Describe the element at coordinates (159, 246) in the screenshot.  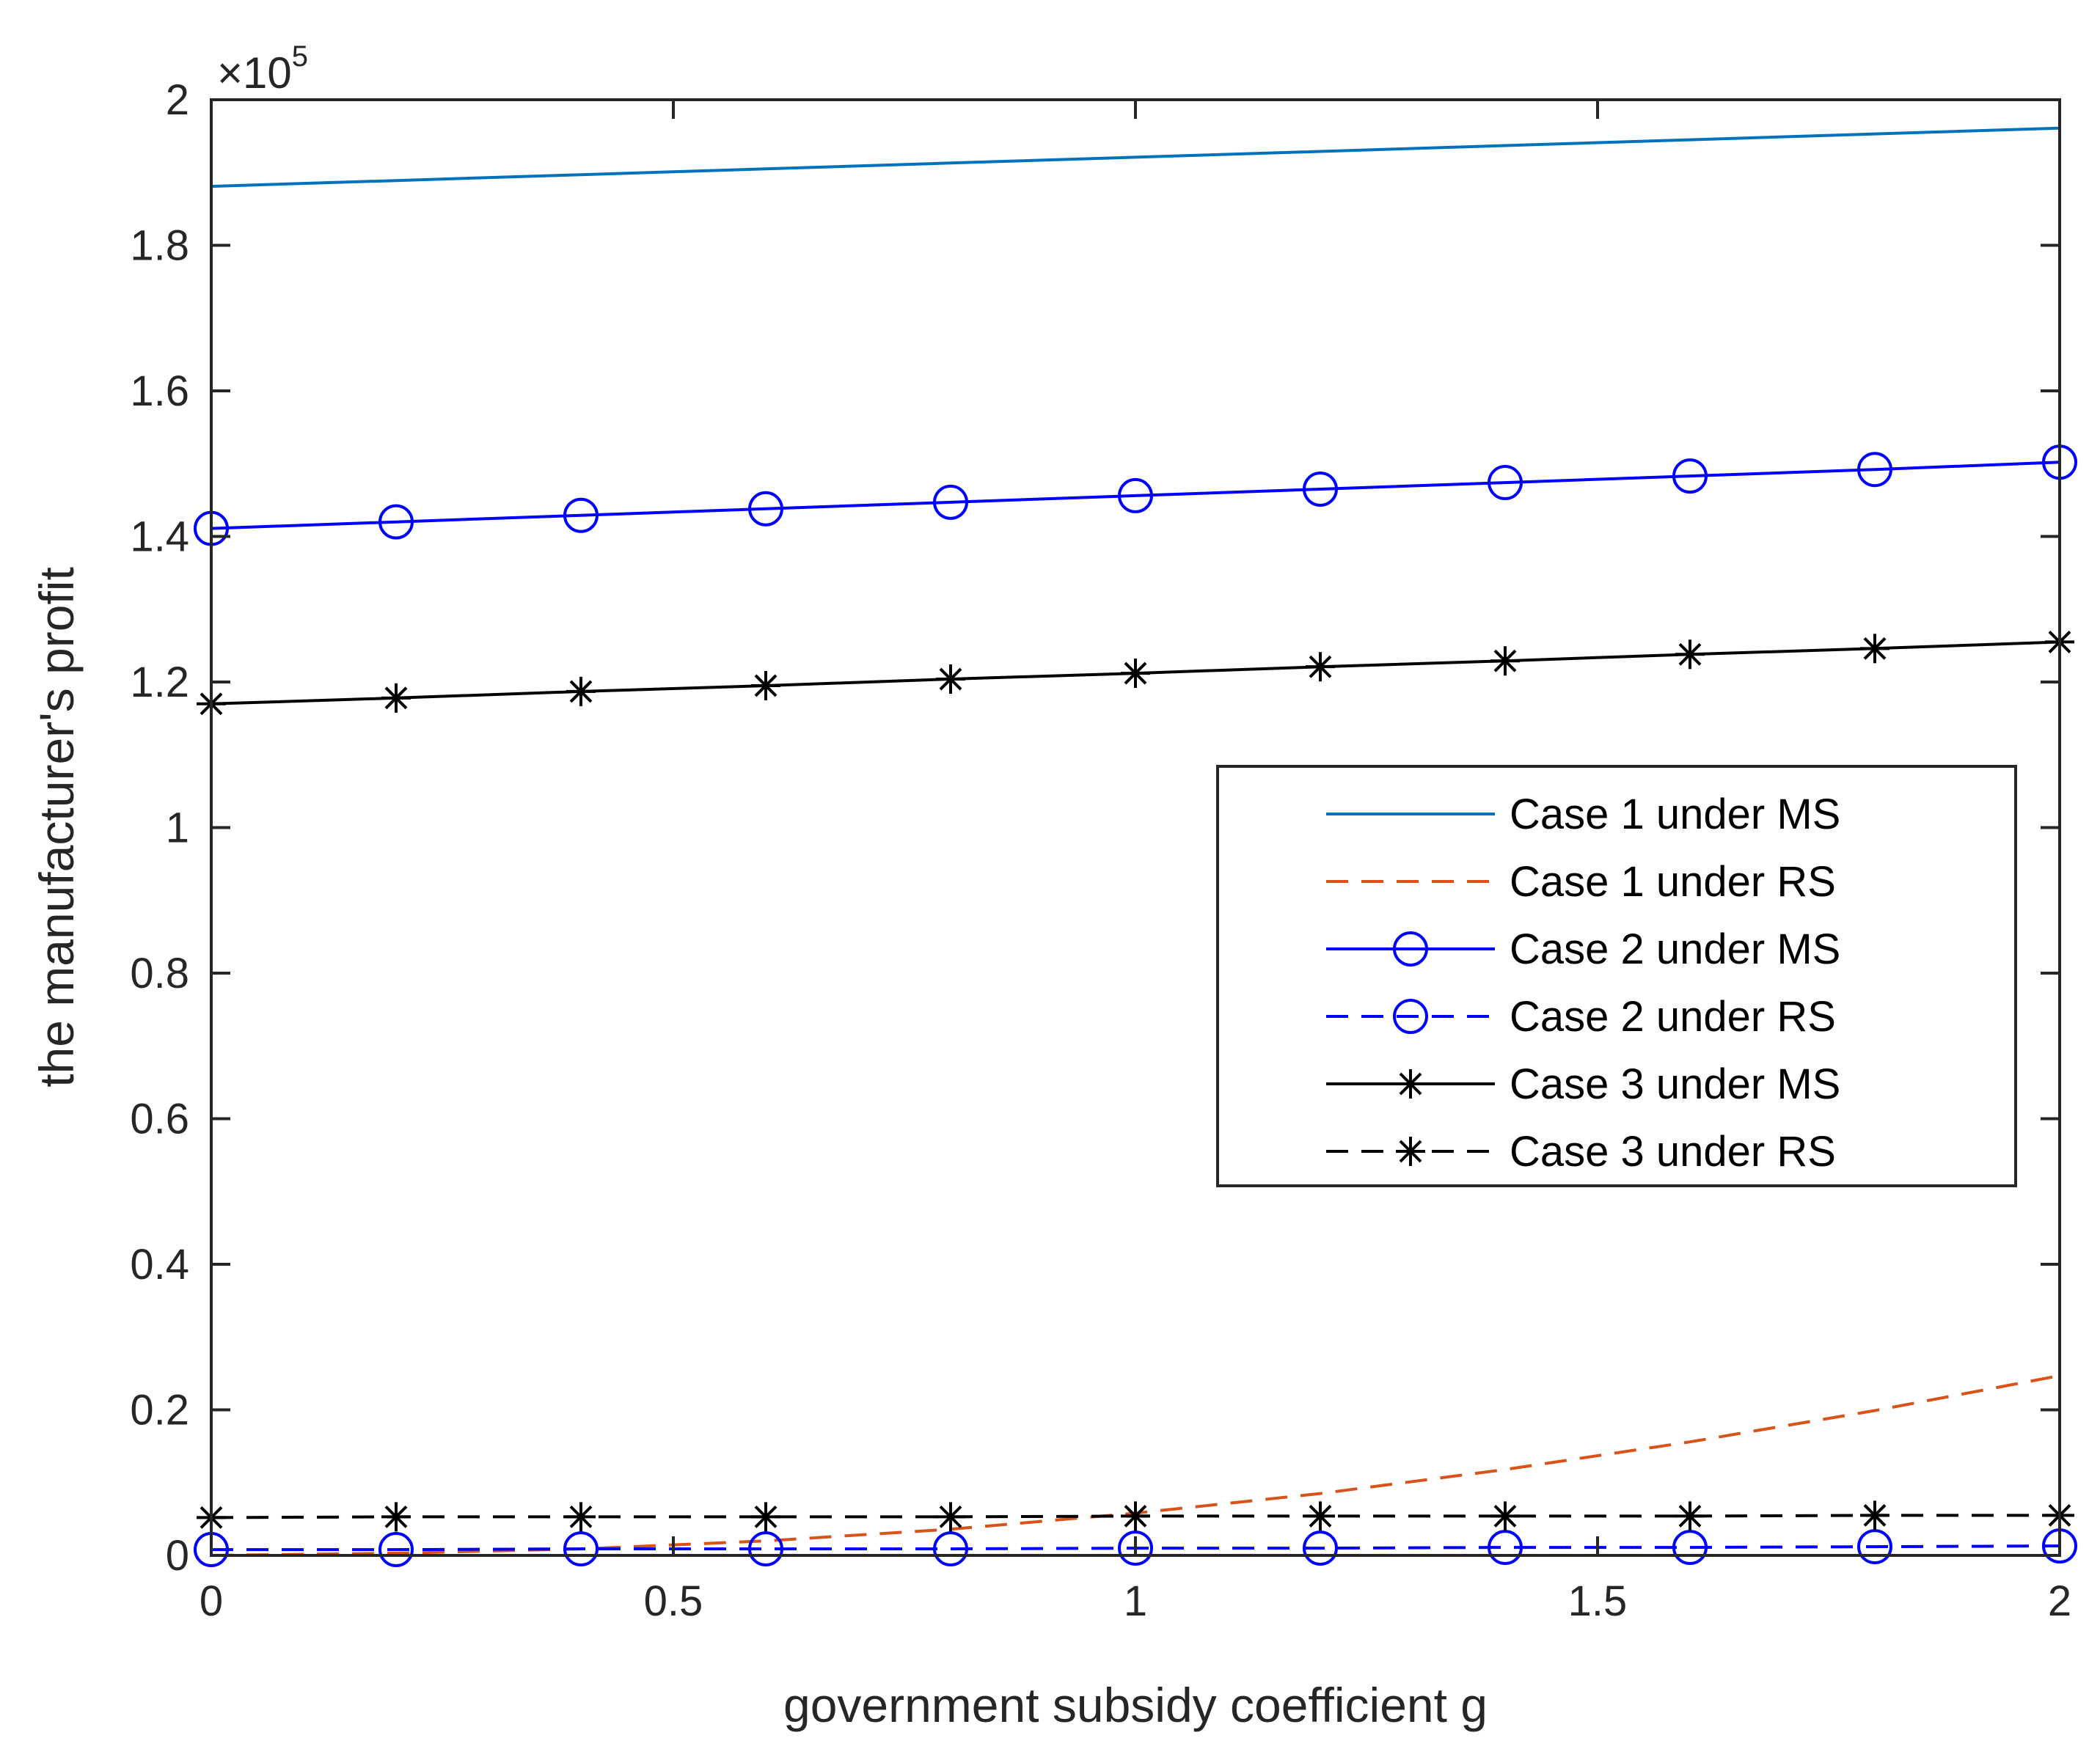
I see `y-tick-label: 1.8` at that location.